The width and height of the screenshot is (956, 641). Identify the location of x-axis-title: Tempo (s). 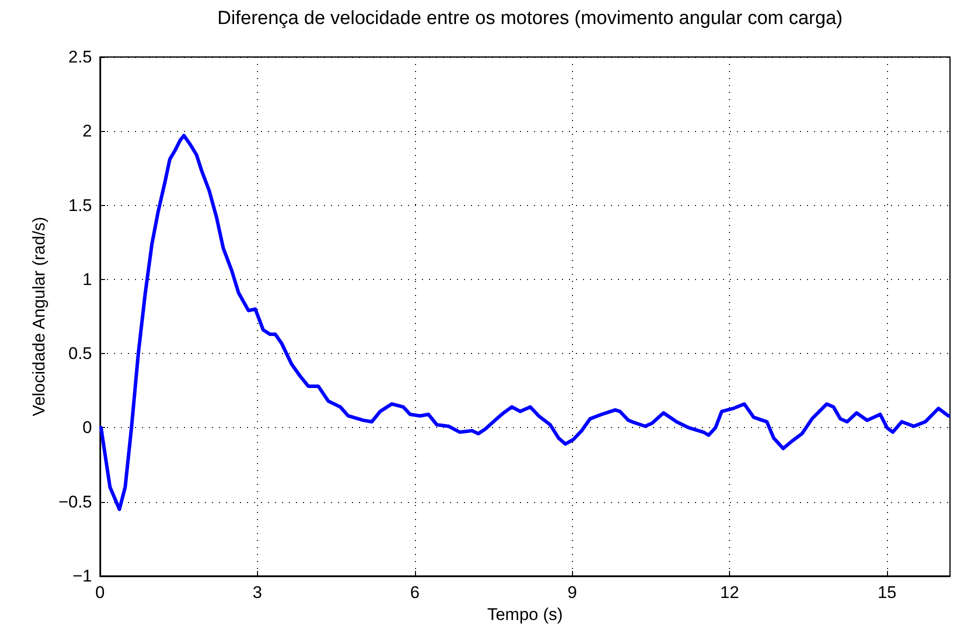
(525, 614).